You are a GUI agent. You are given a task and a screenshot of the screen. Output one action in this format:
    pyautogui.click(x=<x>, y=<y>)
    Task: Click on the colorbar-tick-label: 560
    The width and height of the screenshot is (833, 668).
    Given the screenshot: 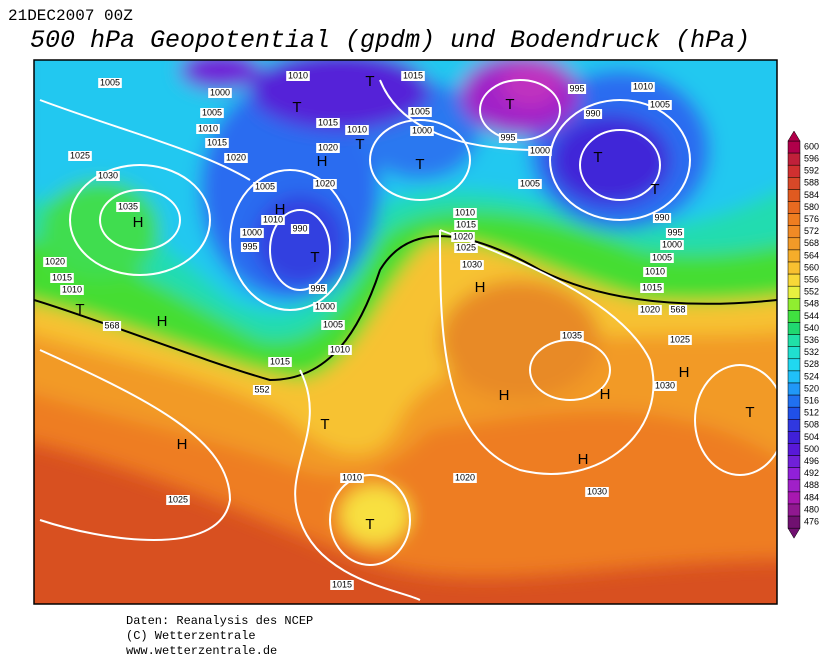 What is the action you would take?
    pyautogui.click(x=811, y=267)
    